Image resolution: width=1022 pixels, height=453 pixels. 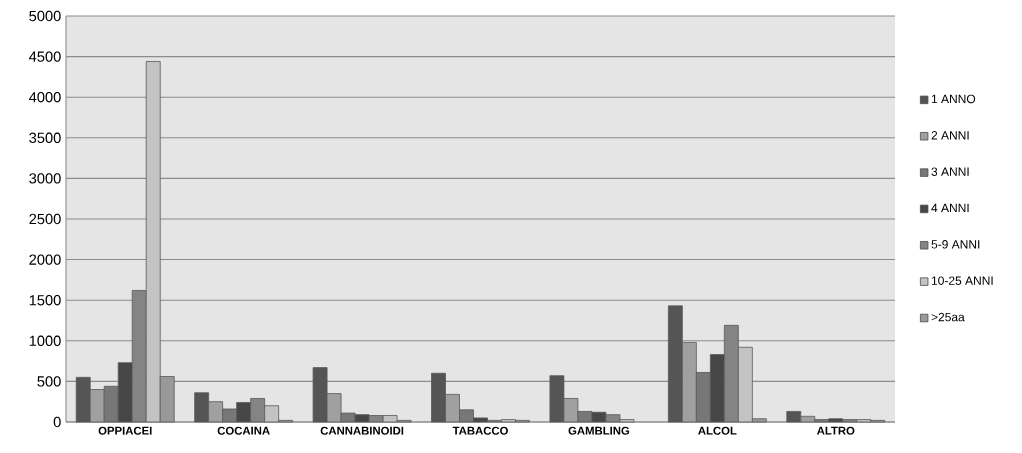 What do you see at coordinates (950, 171) in the screenshot?
I see `legend-label: 3 ANNI` at bounding box center [950, 171].